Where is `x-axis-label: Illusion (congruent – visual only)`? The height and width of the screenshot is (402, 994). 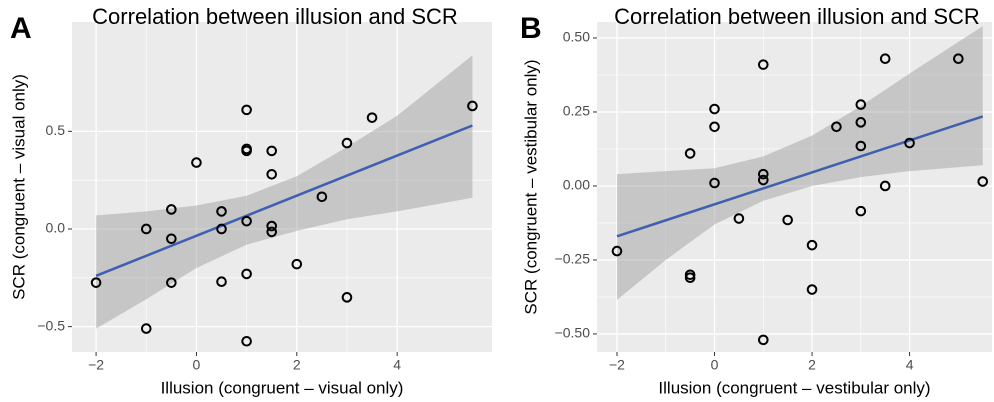
x-axis-label: Illusion (congruent – visual only) is located at coordinates (282, 387).